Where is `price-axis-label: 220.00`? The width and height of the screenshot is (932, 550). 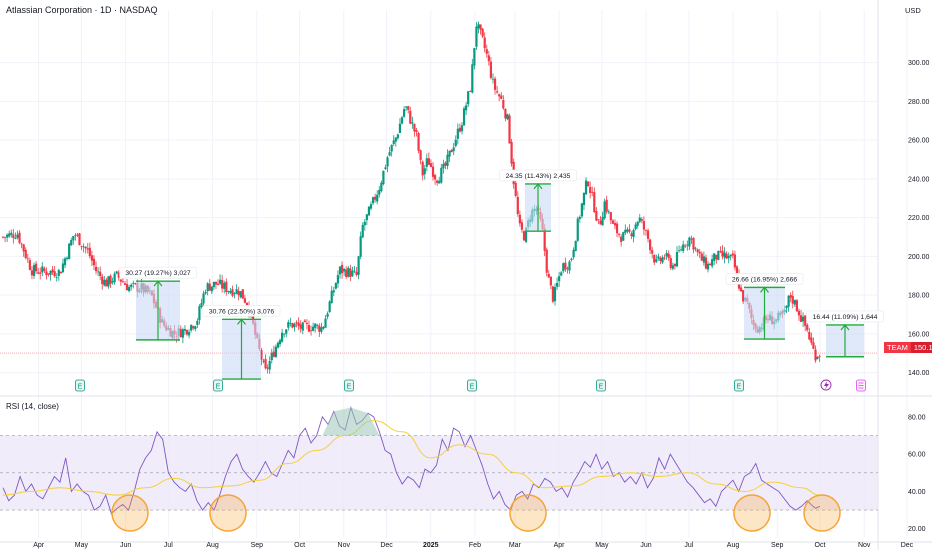
price-axis-label: 220.00 is located at coordinates (919, 218).